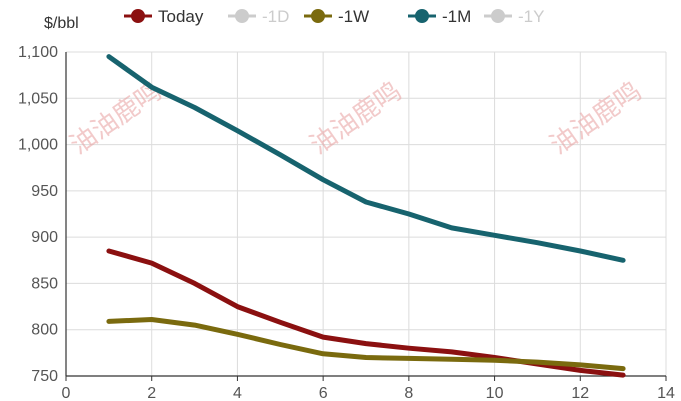 The image size is (681, 401). I want to click on legend-label: -1Y, so click(531, 16).